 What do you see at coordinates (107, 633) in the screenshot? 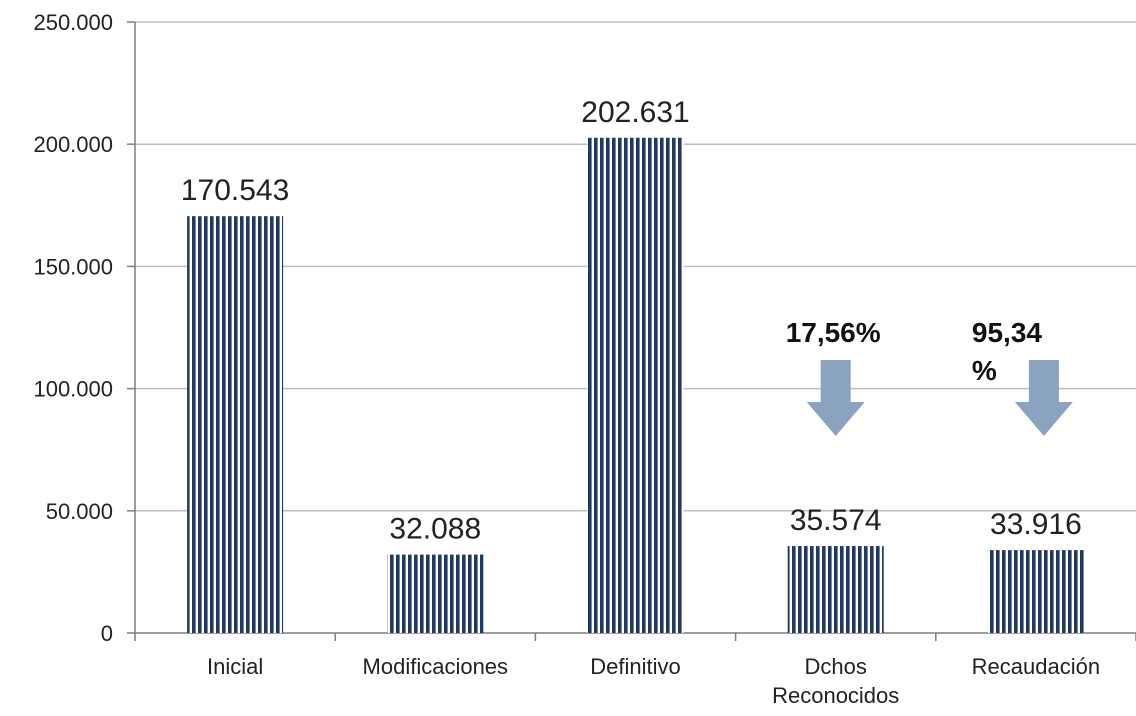
I see `y-tick-label: 0` at bounding box center [107, 633].